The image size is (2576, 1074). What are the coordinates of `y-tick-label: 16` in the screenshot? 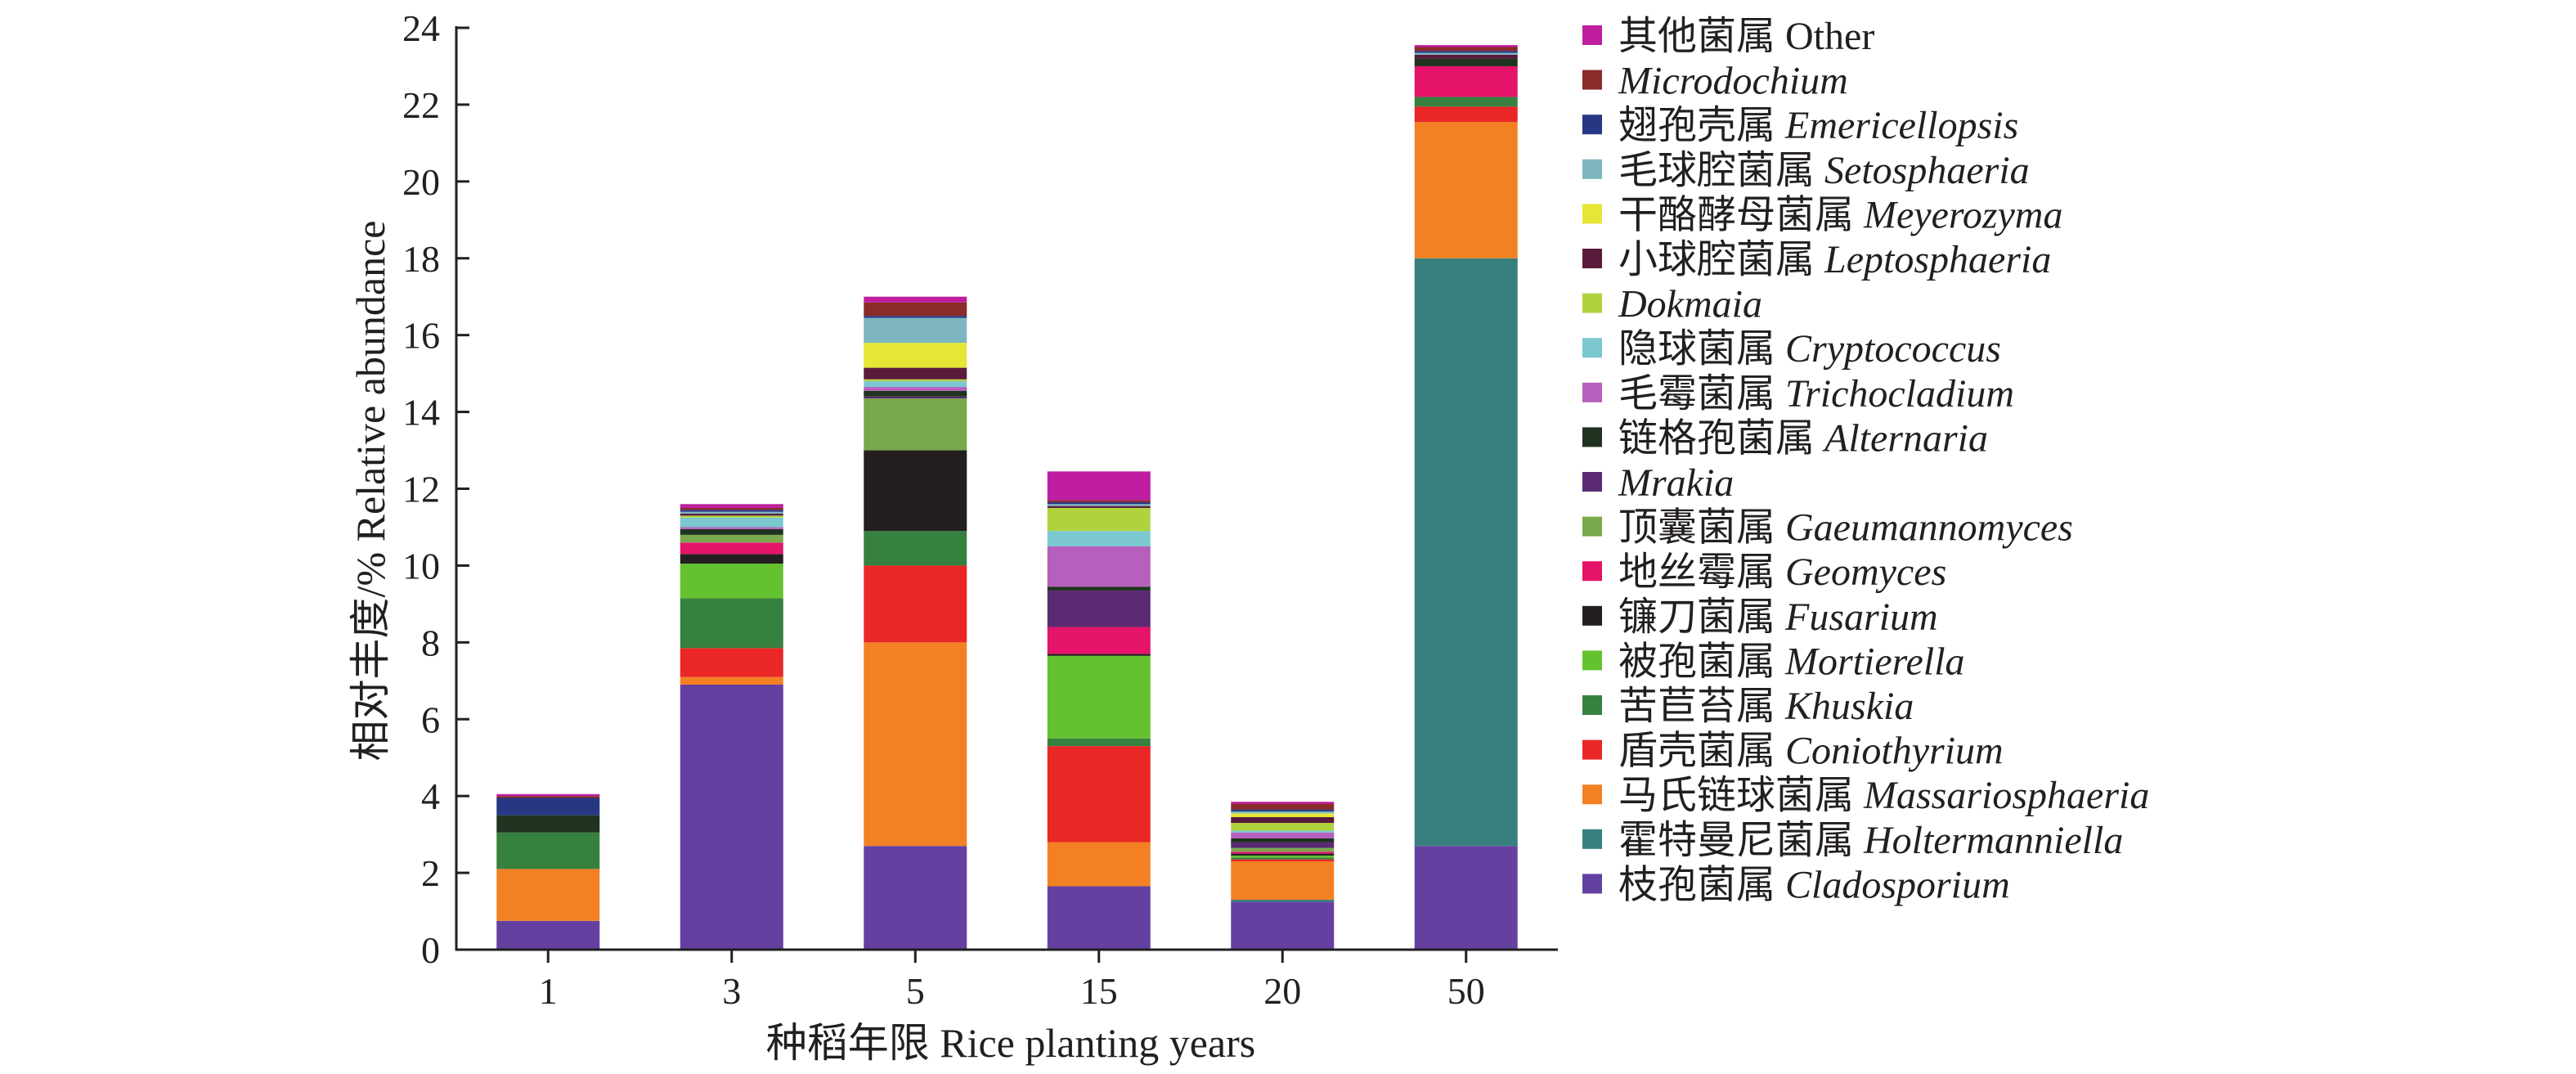 It's located at (421, 336).